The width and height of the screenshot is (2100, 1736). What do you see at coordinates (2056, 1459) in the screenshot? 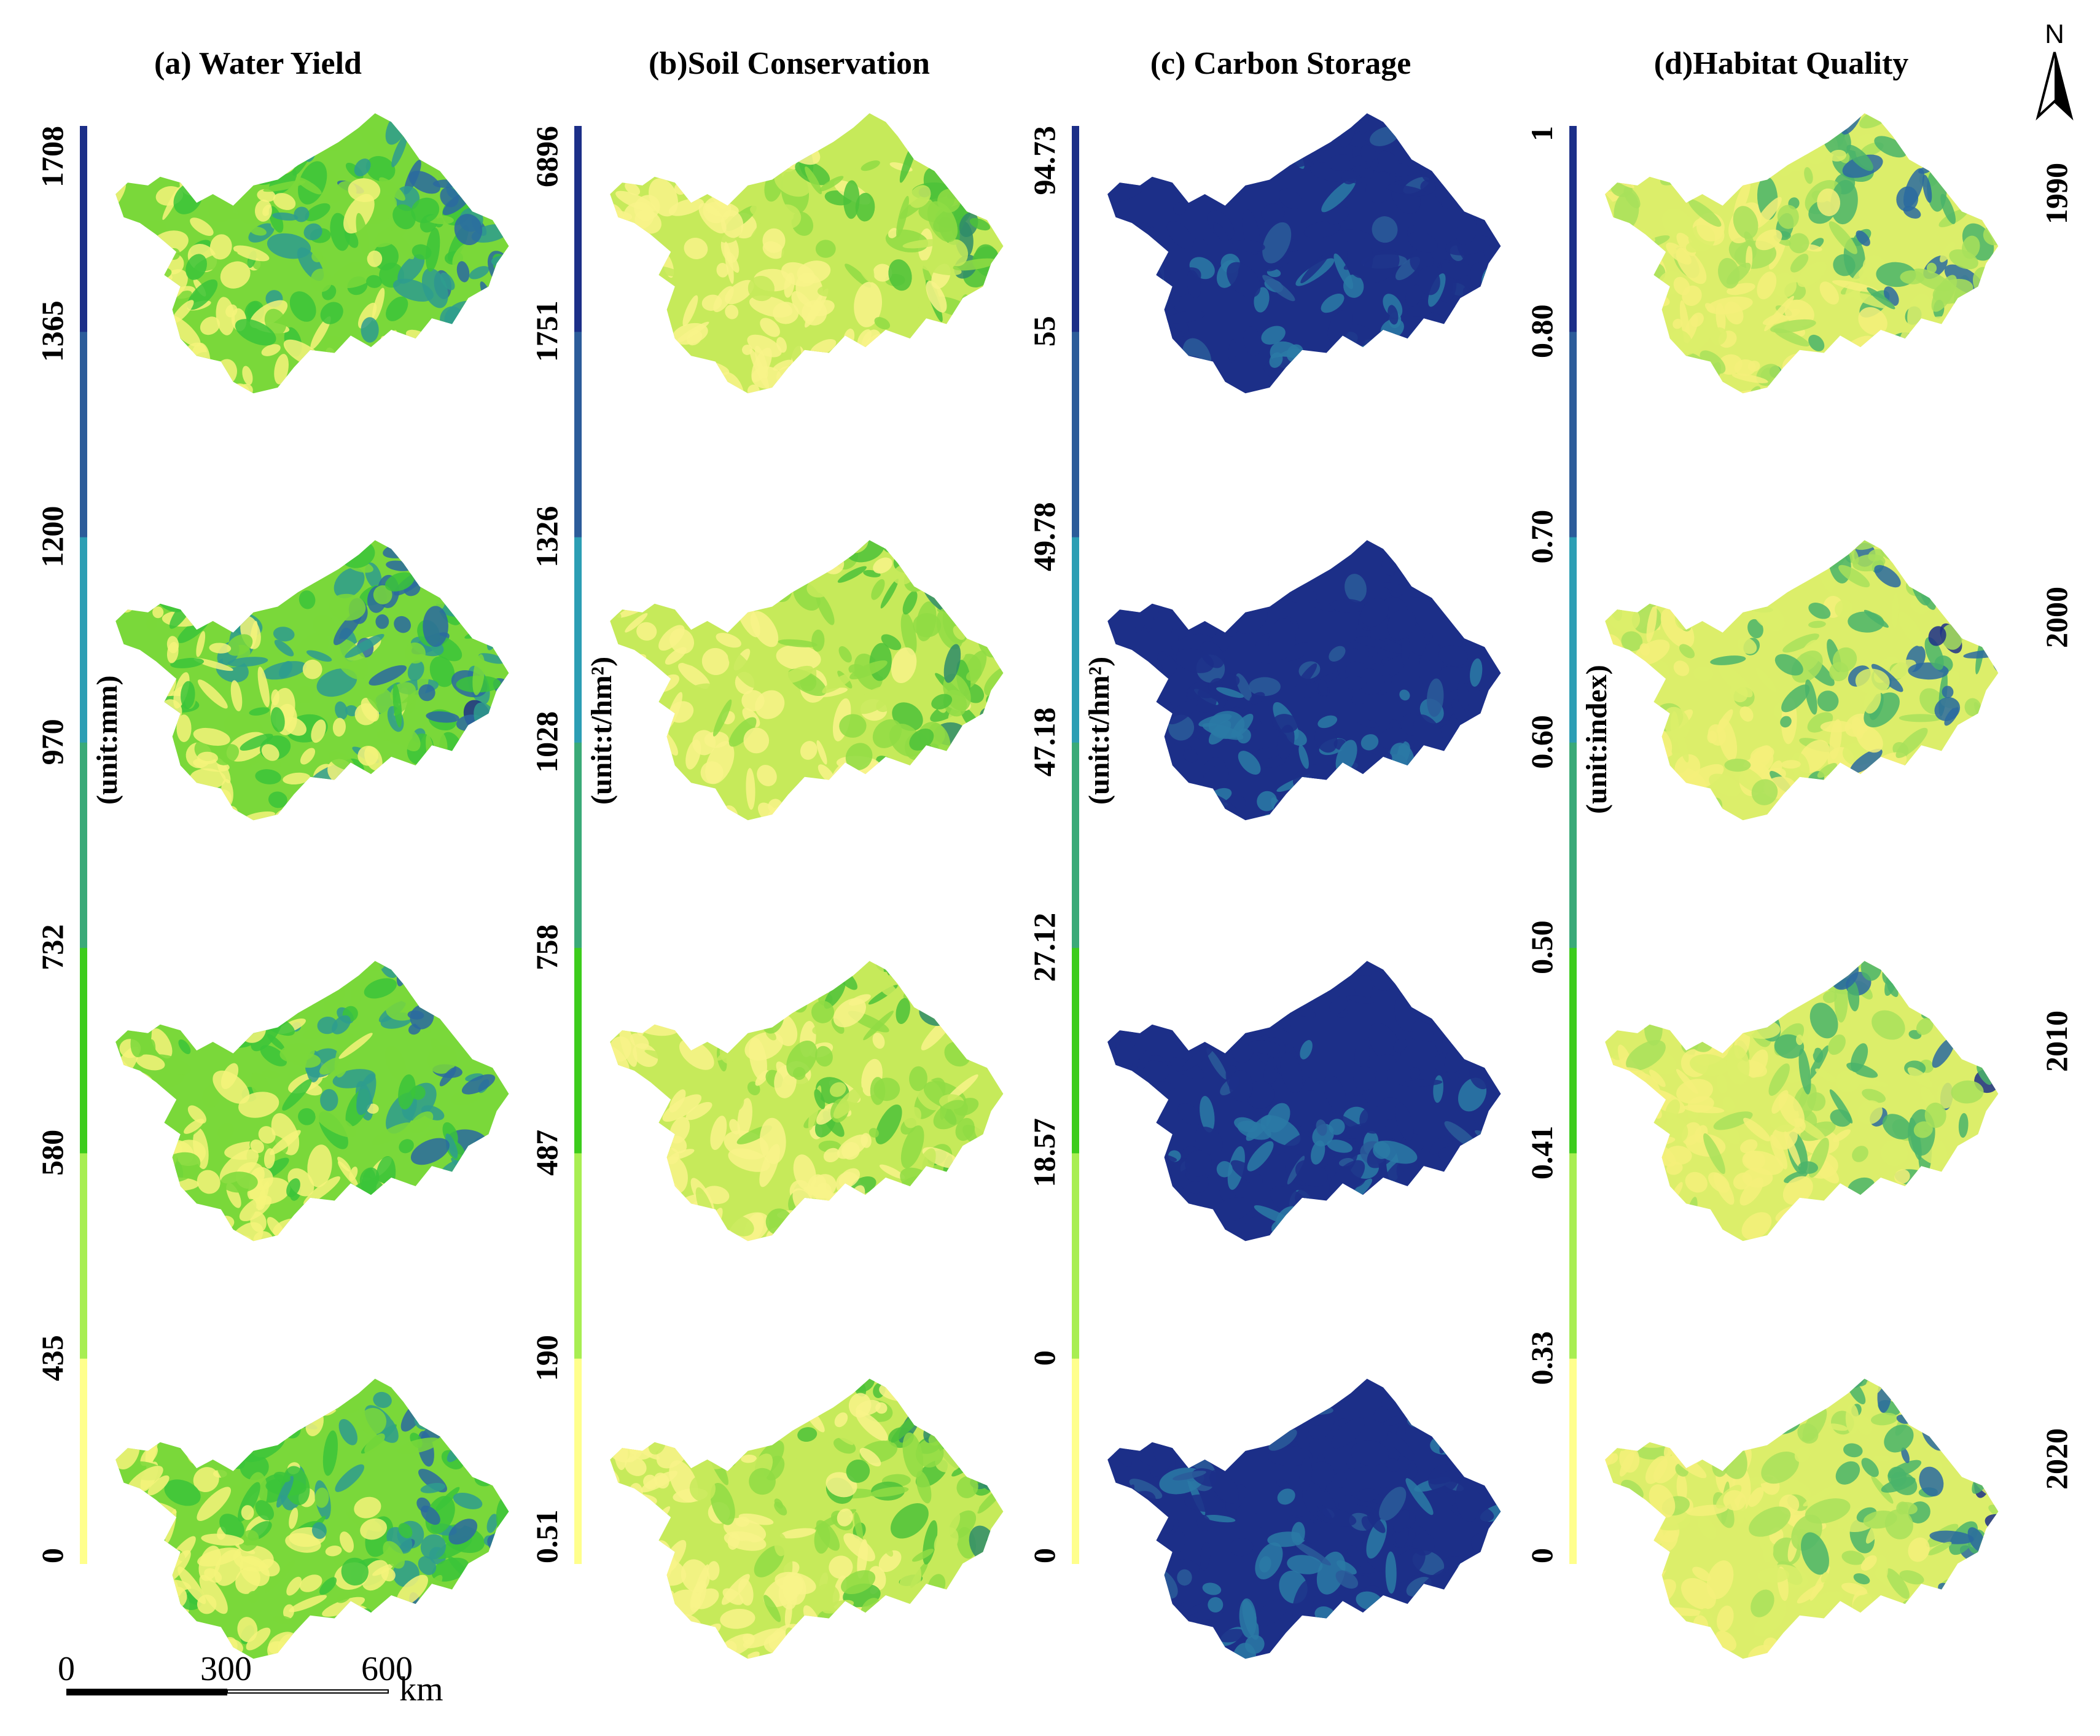
I see `year-label-2020: 2020` at bounding box center [2056, 1459].